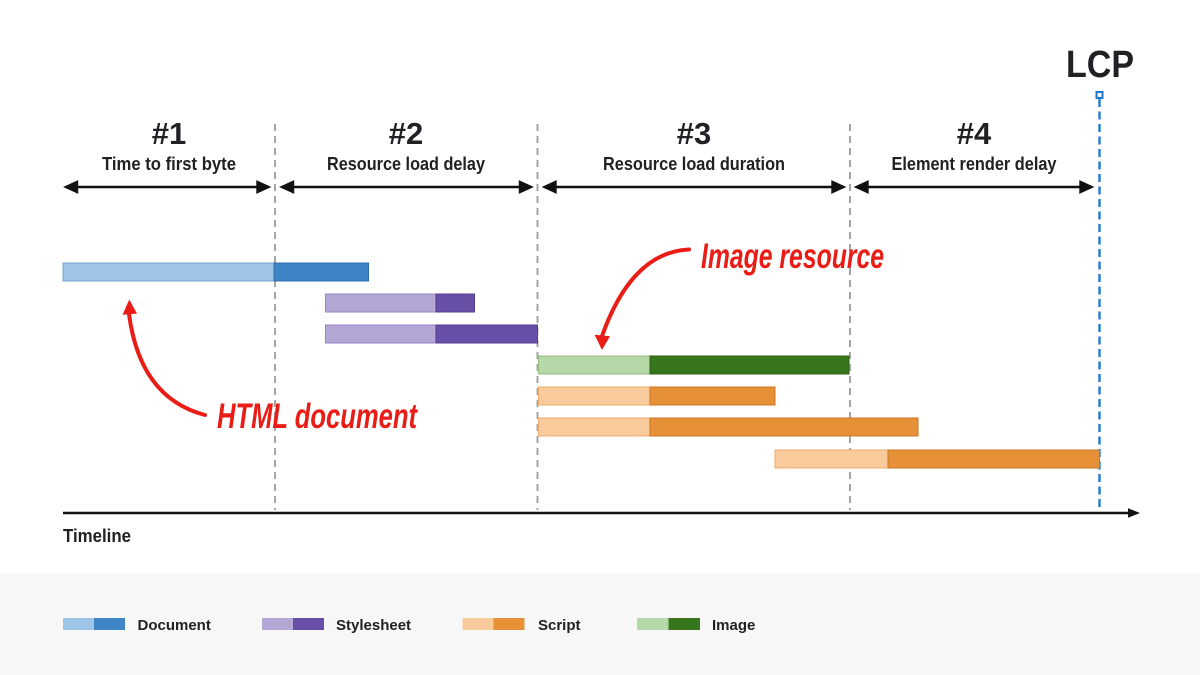 This screenshot has width=1200, height=675. Describe the element at coordinates (559, 625) in the screenshot. I see `svg-text: Script` at that location.